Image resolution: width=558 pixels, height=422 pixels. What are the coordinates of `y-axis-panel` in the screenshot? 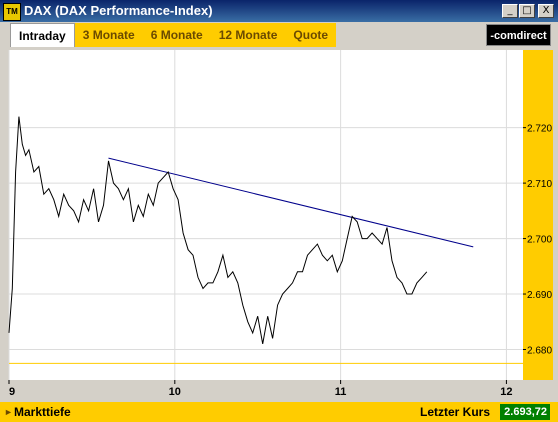 It's located at (538, 215).